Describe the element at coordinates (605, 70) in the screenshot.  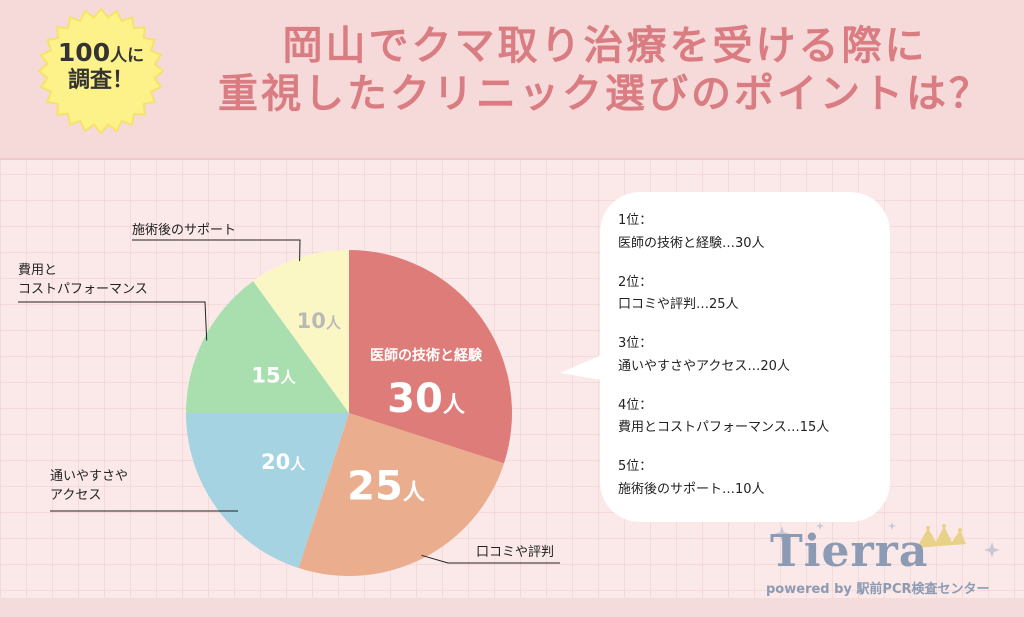
I see `page-title: 岡山でクマ取り治療を受ける際に 重視したクリニック選びのポイントは？` at that location.